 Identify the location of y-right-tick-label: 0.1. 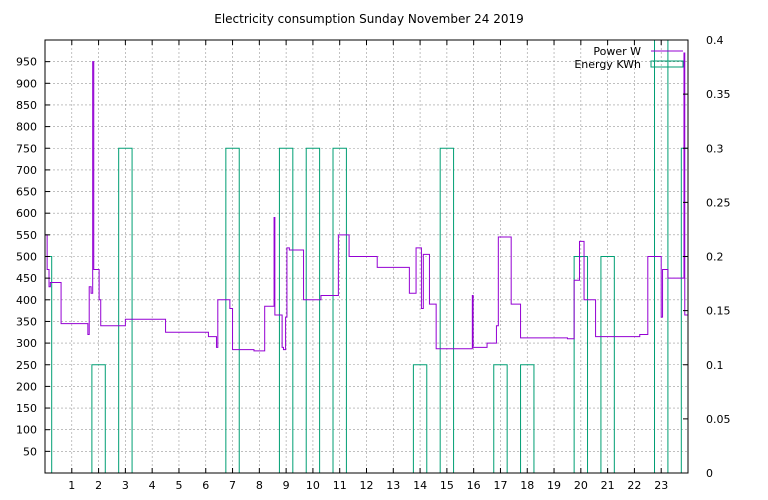
(715, 365).